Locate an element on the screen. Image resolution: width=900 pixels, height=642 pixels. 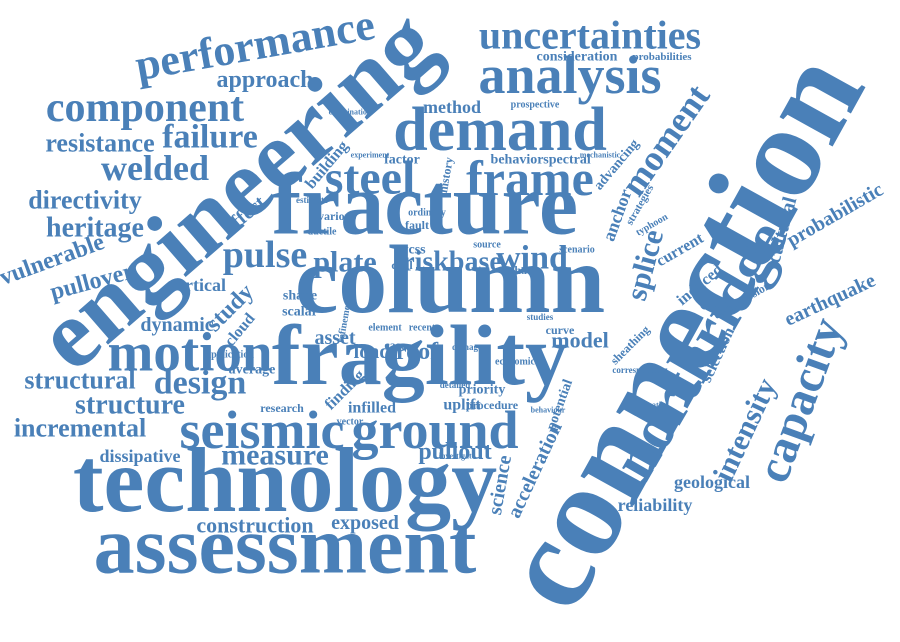
word: resistance is located at coordinates (99, 143).